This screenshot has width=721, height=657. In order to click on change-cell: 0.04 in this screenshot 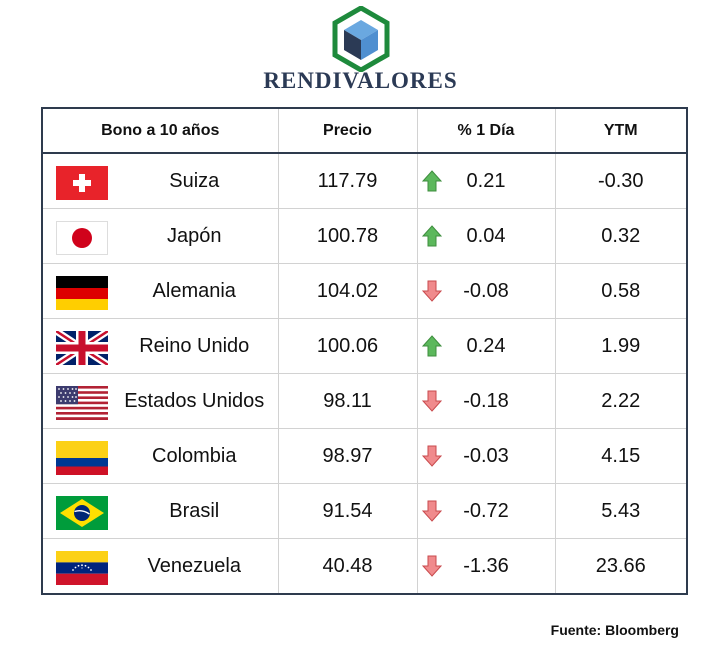, I will do `click(485, 236)`.